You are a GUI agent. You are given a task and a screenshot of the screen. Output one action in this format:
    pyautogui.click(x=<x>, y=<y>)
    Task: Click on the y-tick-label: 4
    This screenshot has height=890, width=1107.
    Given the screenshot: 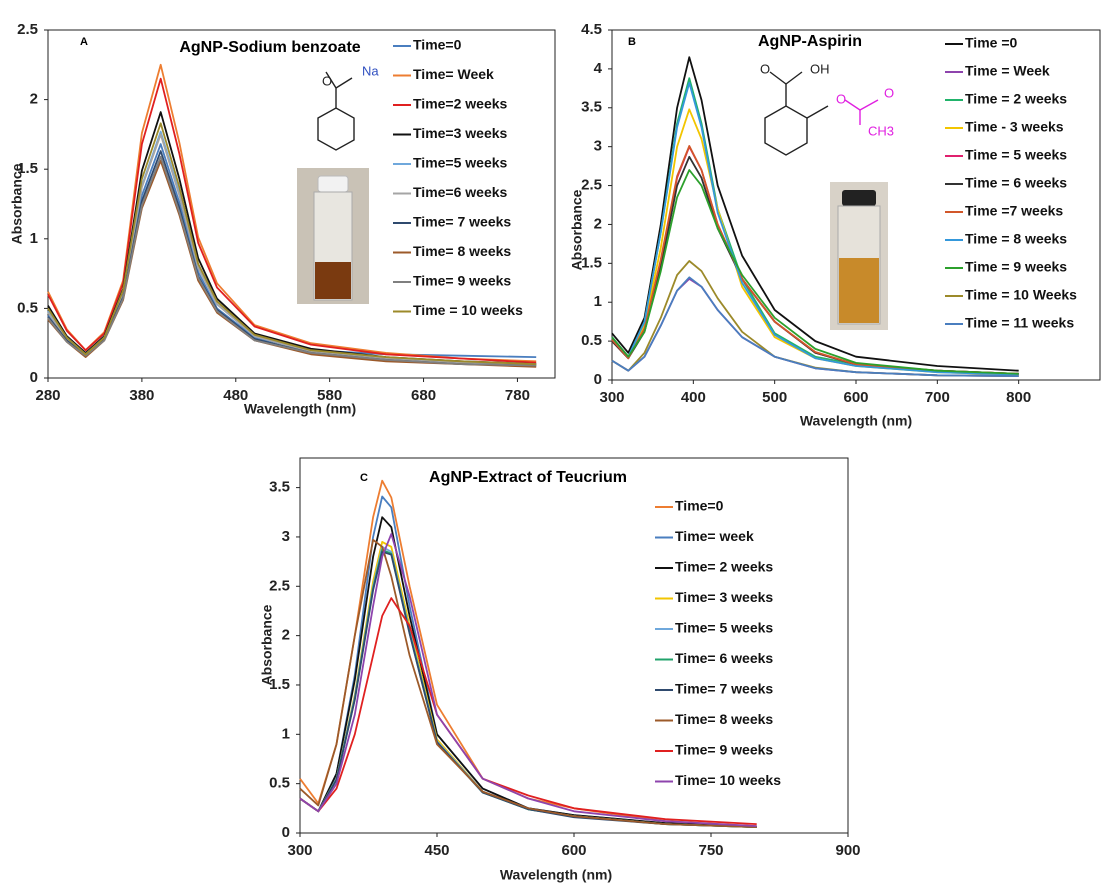 What is the action you would take?
    pyautogui.click(x=598, y=68)
    